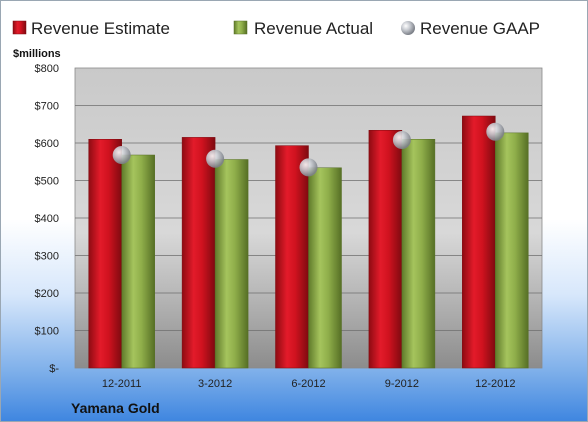 This screenshot has height=422, width=588. Describe the element at coordinates (313, 28) in the screenshot. I see `legend-label-revenue-actual: Revenue Actual` at that location.